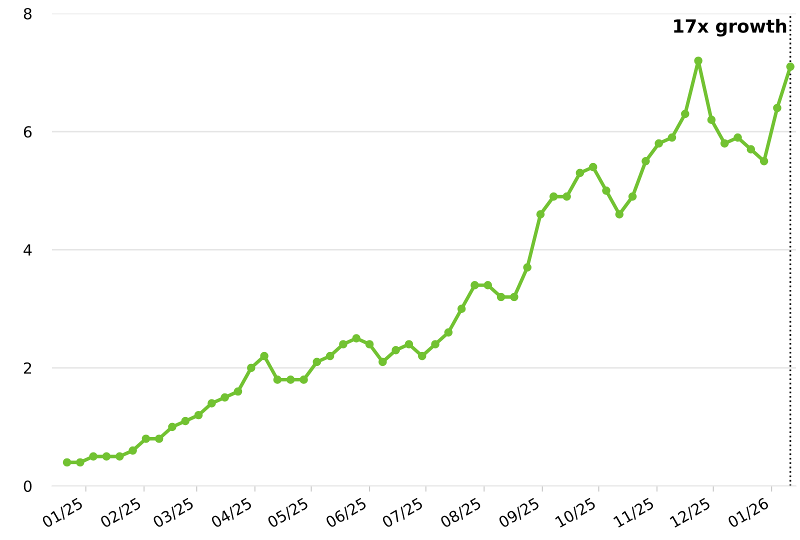  Describe the element at coordinates (730, 27) in the screenshot. I see `ref-line-label: 17x growth` at that location.